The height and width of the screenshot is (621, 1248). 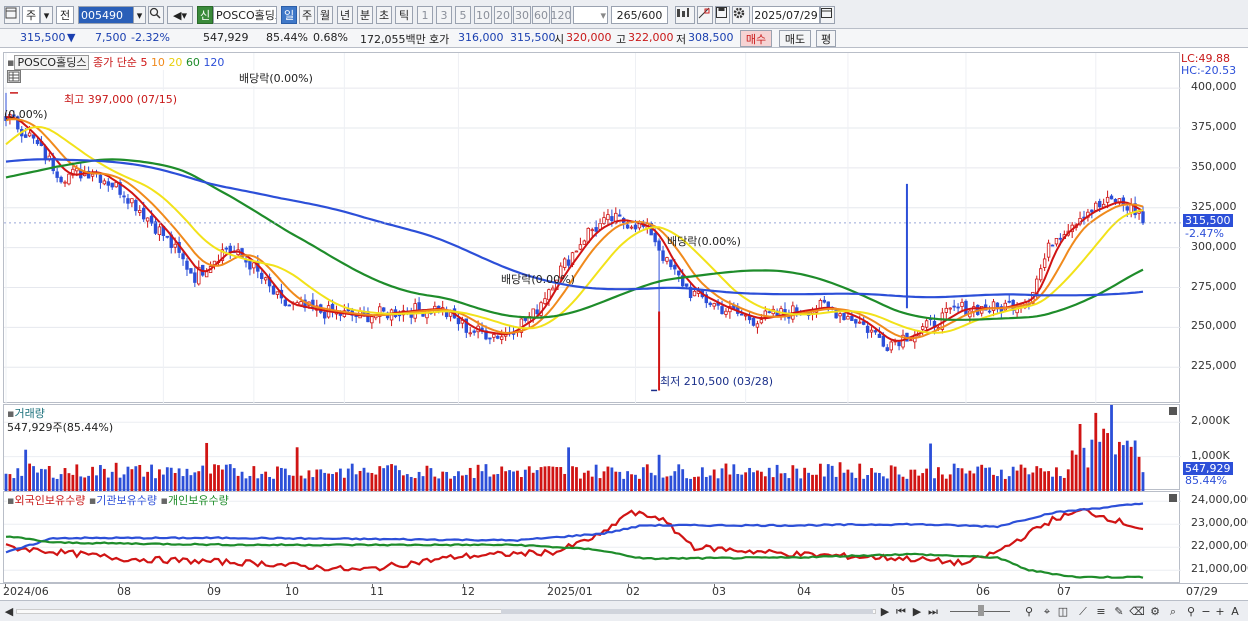 What do you see at coordinates (52, 62) in the screenshot?
I see `legend-stock-name: POSCO홀딩스` at bounding box center [52, 62].